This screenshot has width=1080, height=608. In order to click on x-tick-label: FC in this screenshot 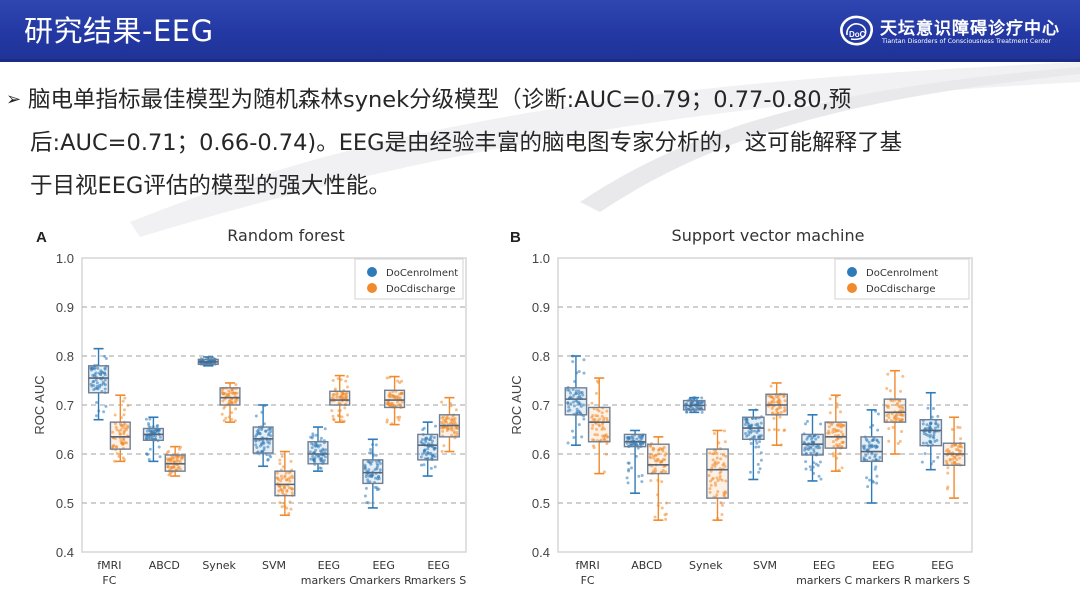, I will do `click(588, 580)`.